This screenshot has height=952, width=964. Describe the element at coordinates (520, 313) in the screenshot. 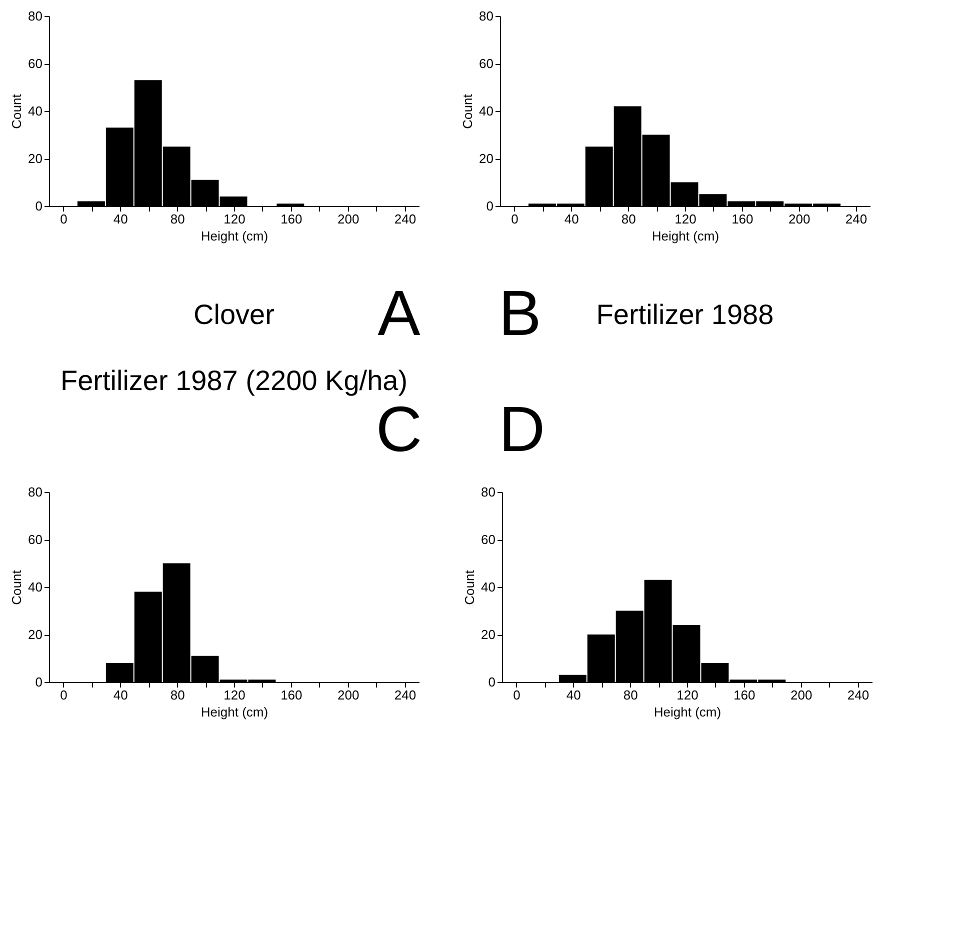

I see `text: B` at that location.